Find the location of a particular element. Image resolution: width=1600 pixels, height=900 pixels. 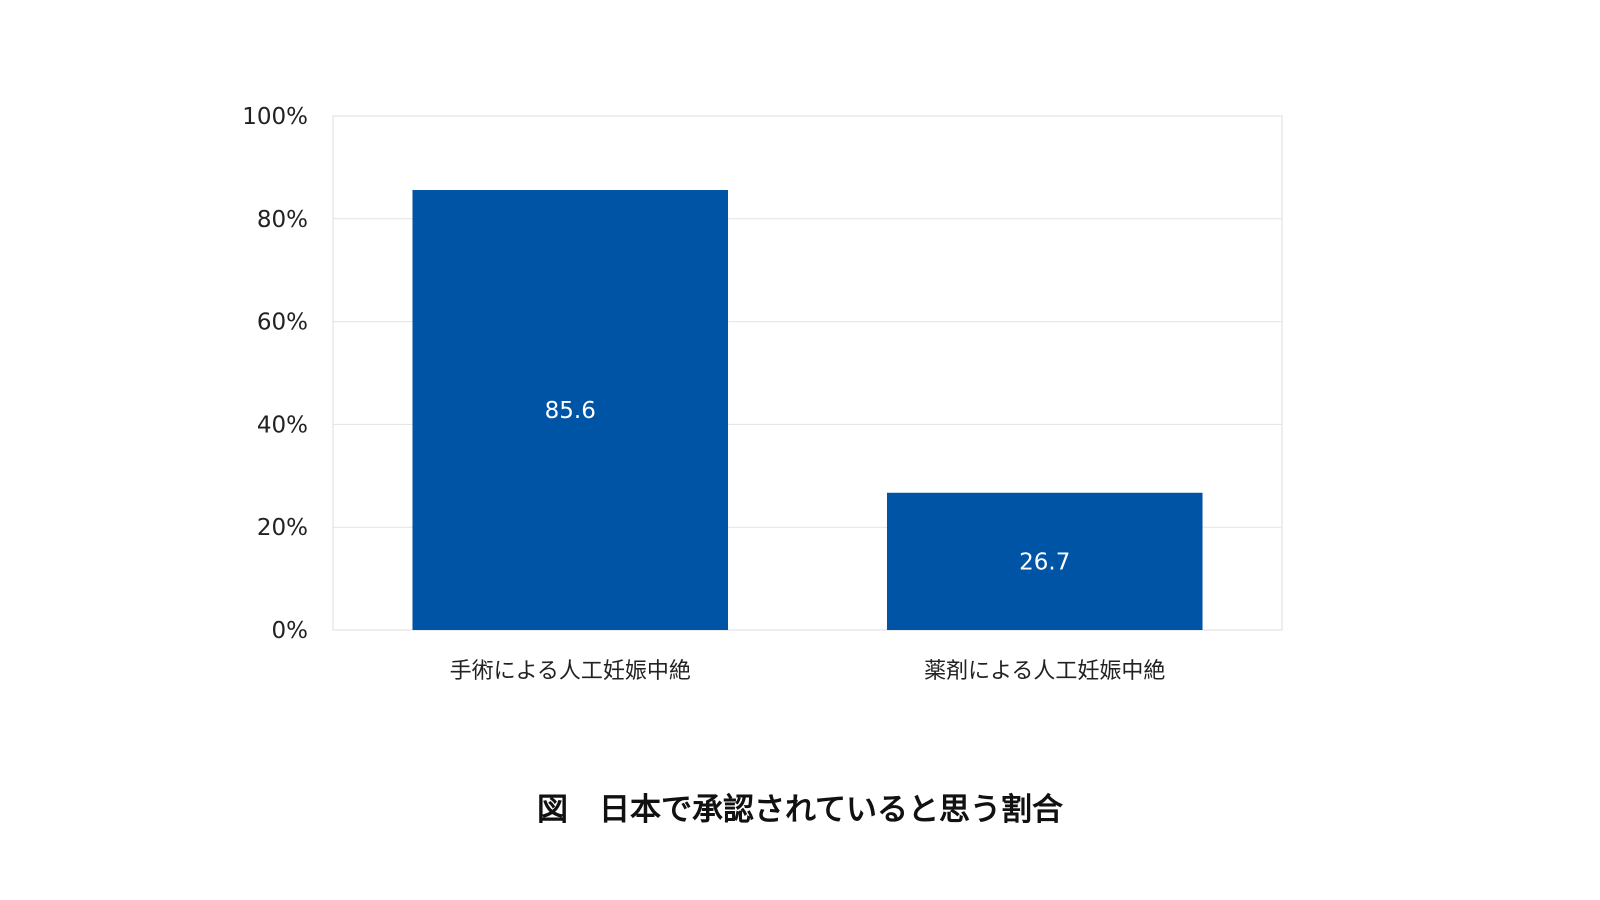

figure-caption: 図 日本で承認されていると思う割合 is located at coordinates (800, 810).